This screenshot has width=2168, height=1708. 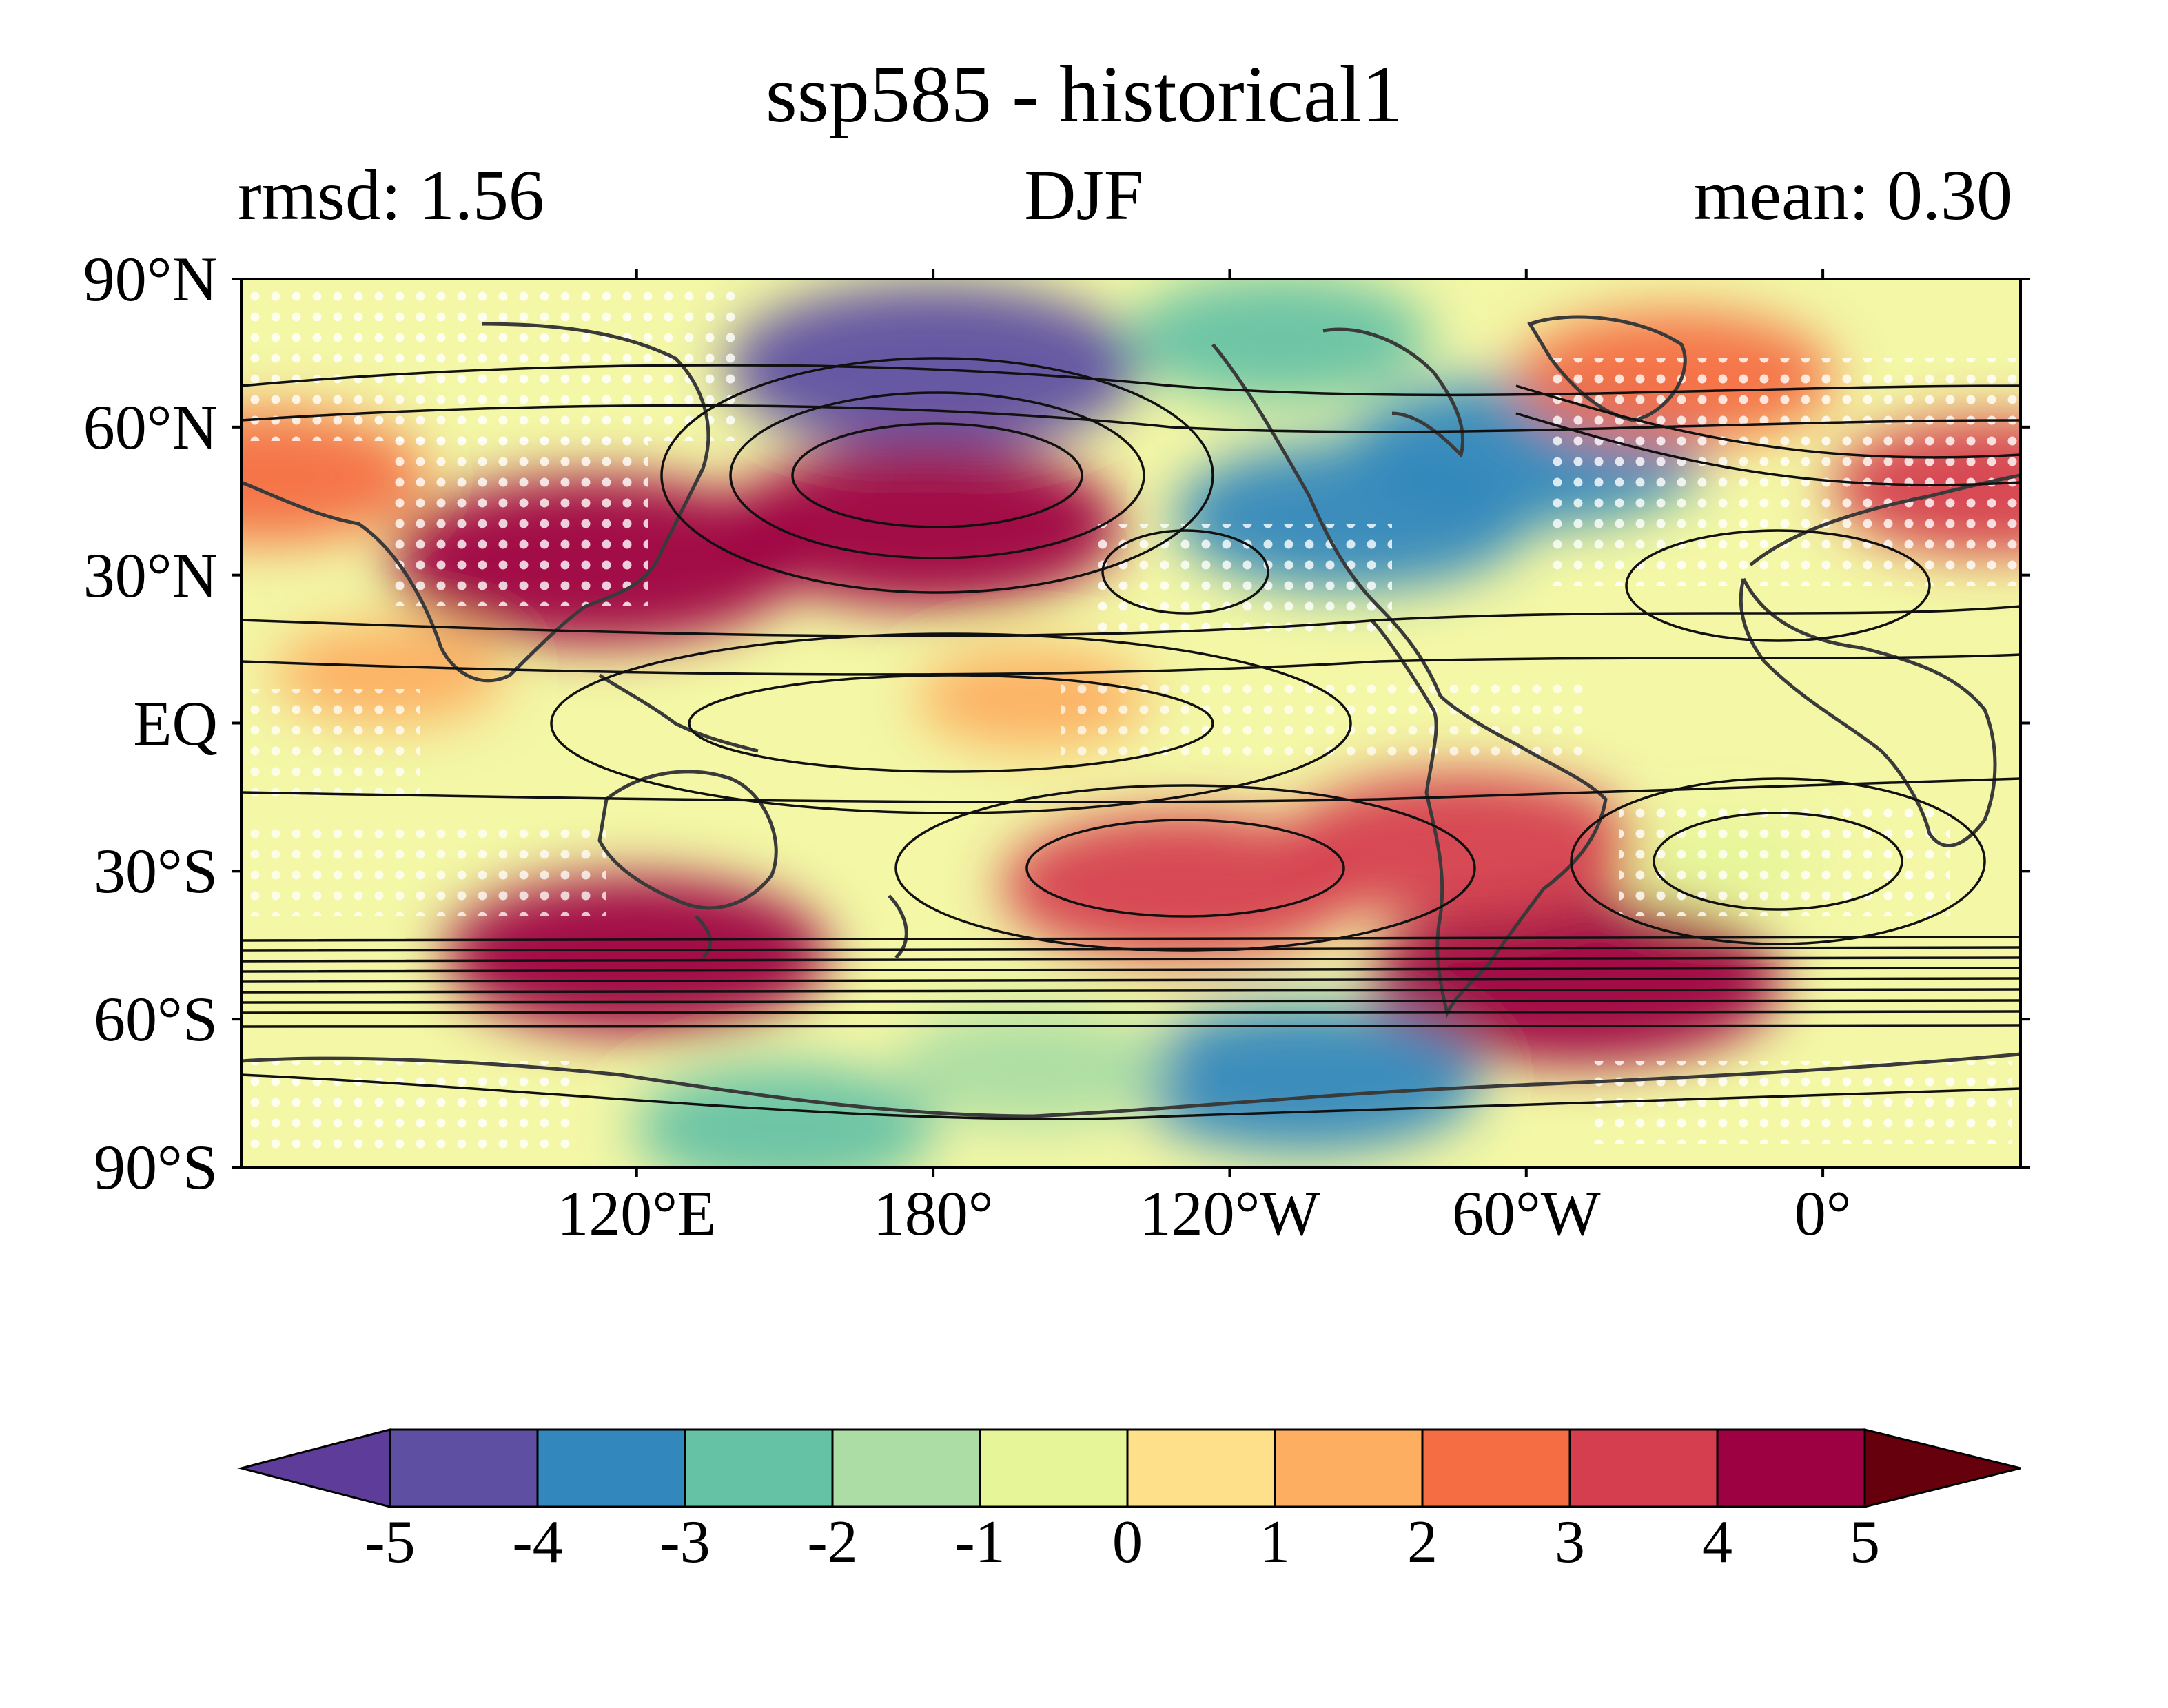 What do you see at coordinates (537, 1542) in the screenshot?
I see `colorbar-tick-label: -4` at bounding box center [537, 1542].